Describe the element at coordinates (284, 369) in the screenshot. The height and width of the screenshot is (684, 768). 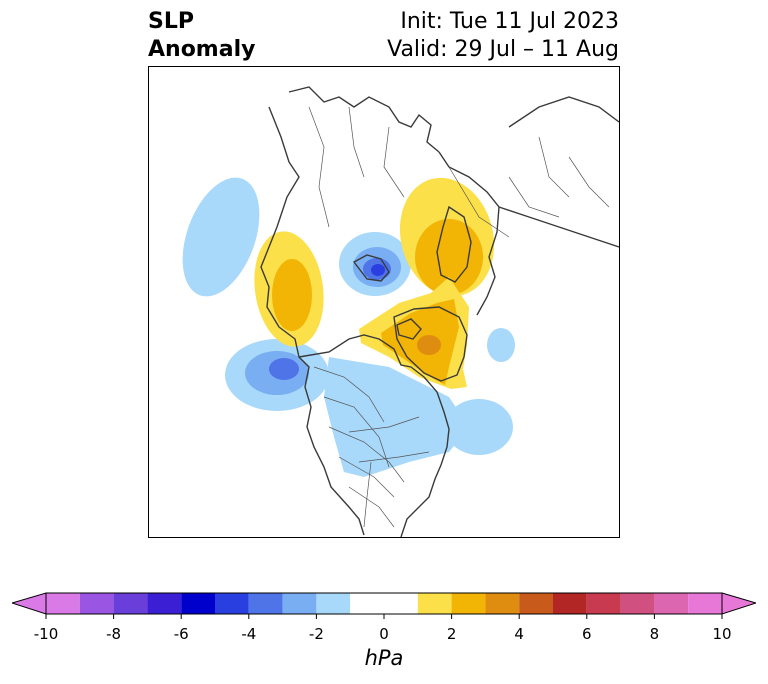
I see `north-pacific-low-center` at that location.